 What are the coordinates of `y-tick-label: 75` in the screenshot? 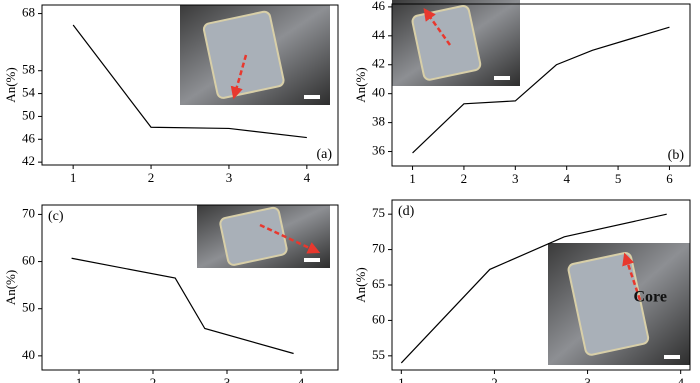 It's located at (378, 212).